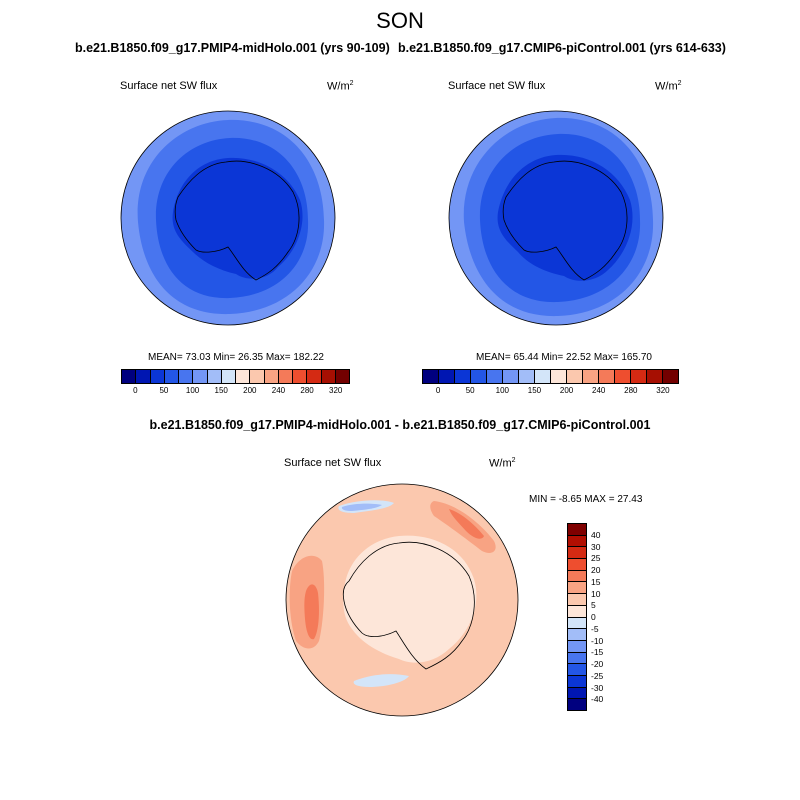 This screenshot has width=800, height=800. What do you see at coordinates (596, 581) in the screenshot?
I see `colorbar-tick-label: 15` at bounding box center [596, 581].